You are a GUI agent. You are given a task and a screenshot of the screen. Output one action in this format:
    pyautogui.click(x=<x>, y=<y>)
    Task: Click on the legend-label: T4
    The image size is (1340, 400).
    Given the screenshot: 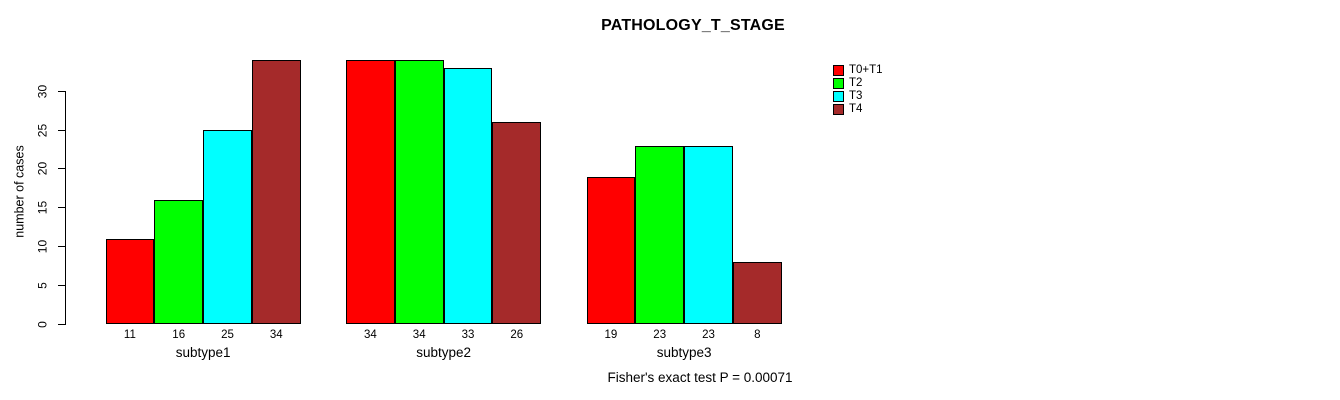 What is the action you would take?
    pyautogui.click(x=856, y=109)
    